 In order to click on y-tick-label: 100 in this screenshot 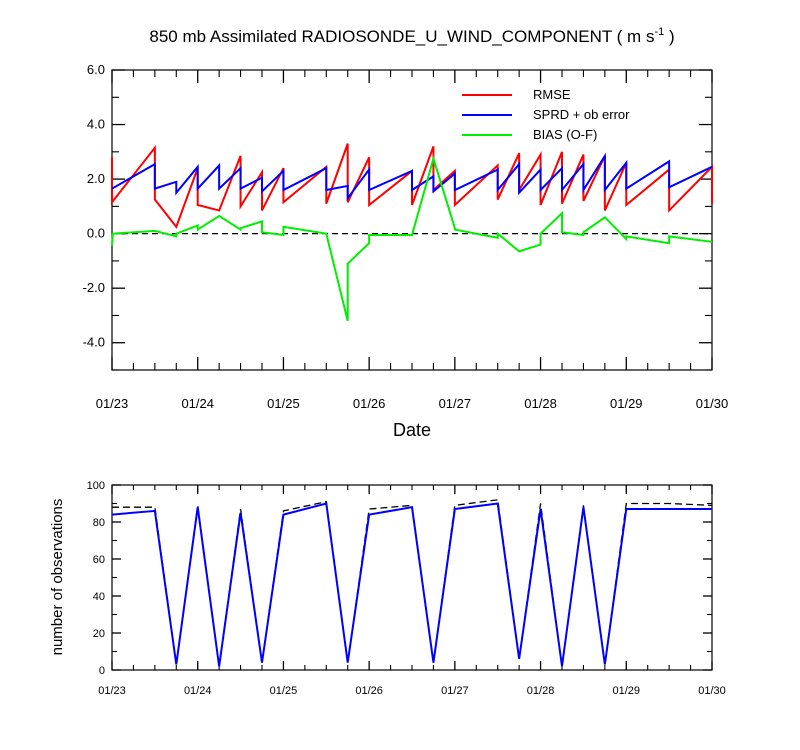, I will do `click(96, 486)`.